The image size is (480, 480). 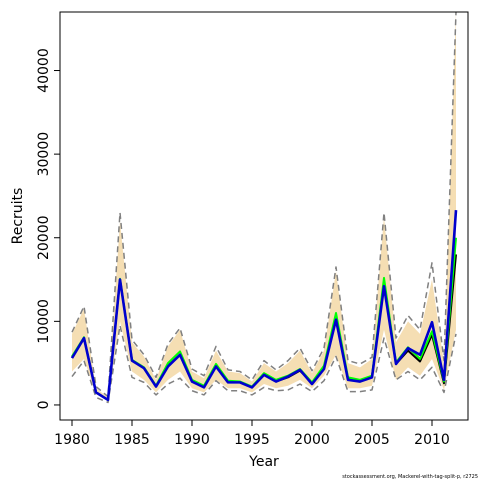 I want to click on x-axis: 1980 1985 1990 1995 2000 2005 2010, so click(x=252, y=434).